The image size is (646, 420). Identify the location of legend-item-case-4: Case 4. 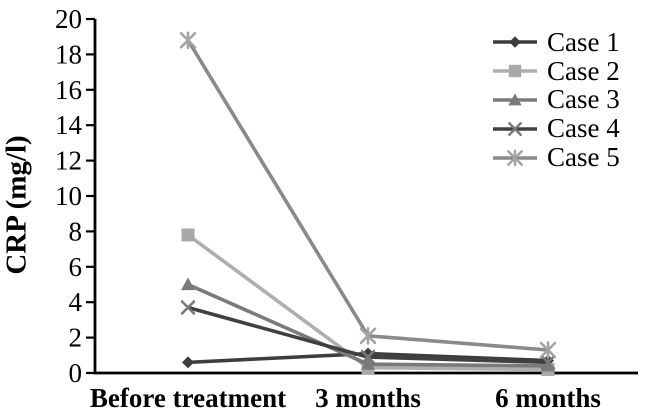
(556, 128).